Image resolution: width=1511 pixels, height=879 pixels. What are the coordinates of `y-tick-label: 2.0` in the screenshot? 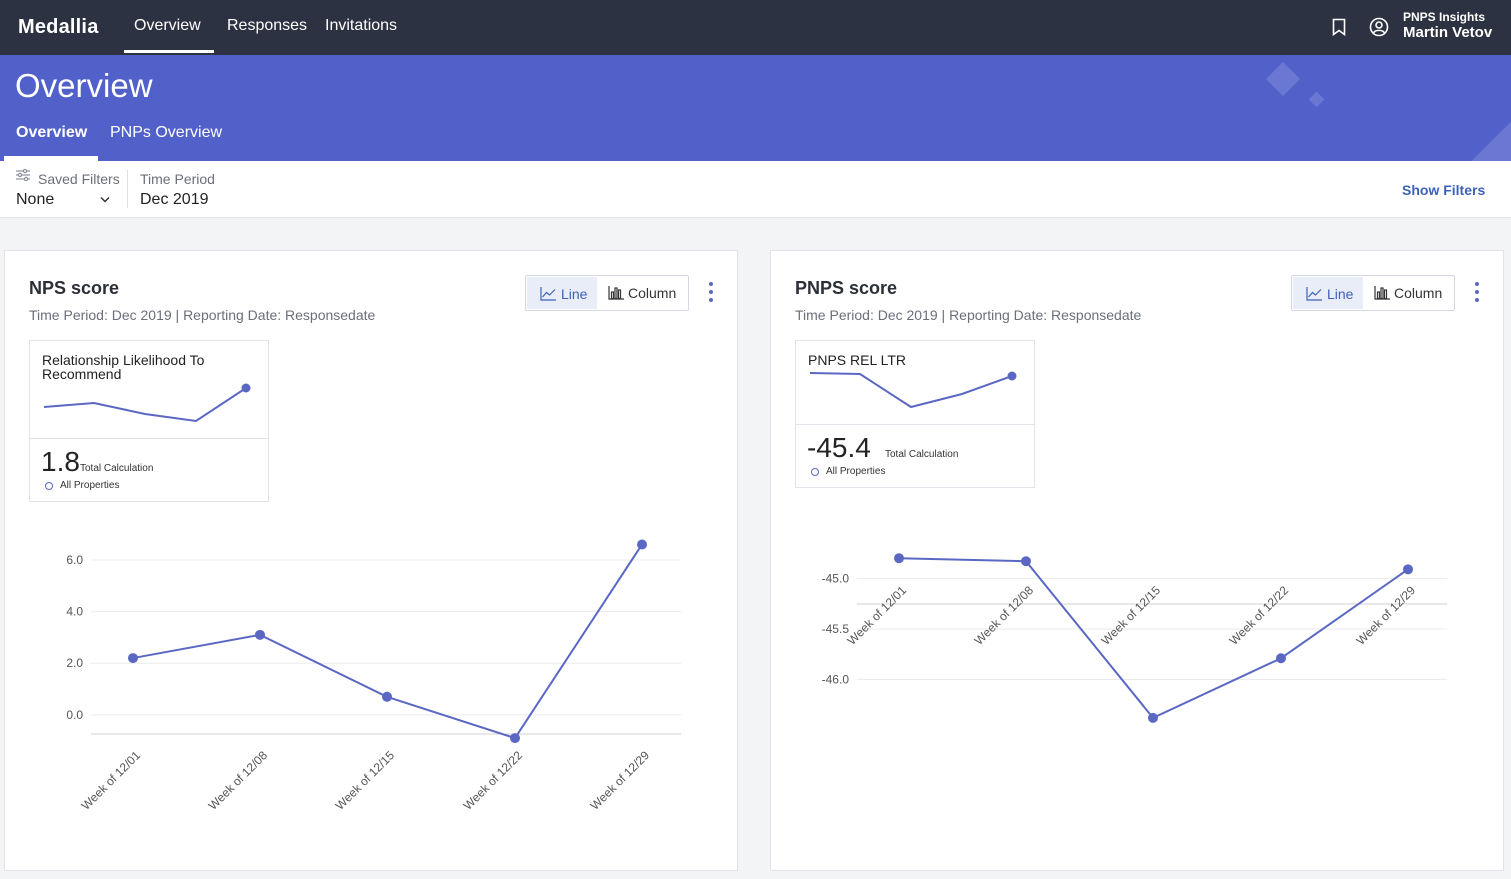 It's located at (74, 663).